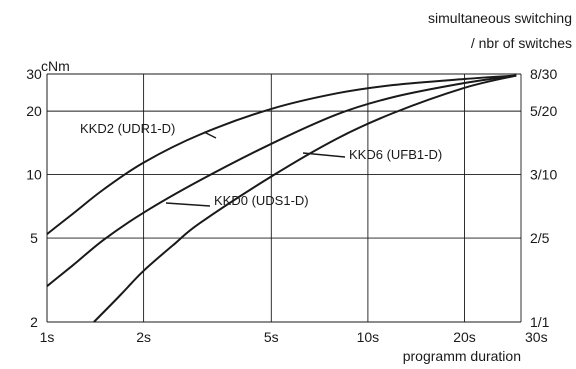 This screenshot has width=576, height=369. I want to click on x-tick-10: 10s, so click(368, 337).